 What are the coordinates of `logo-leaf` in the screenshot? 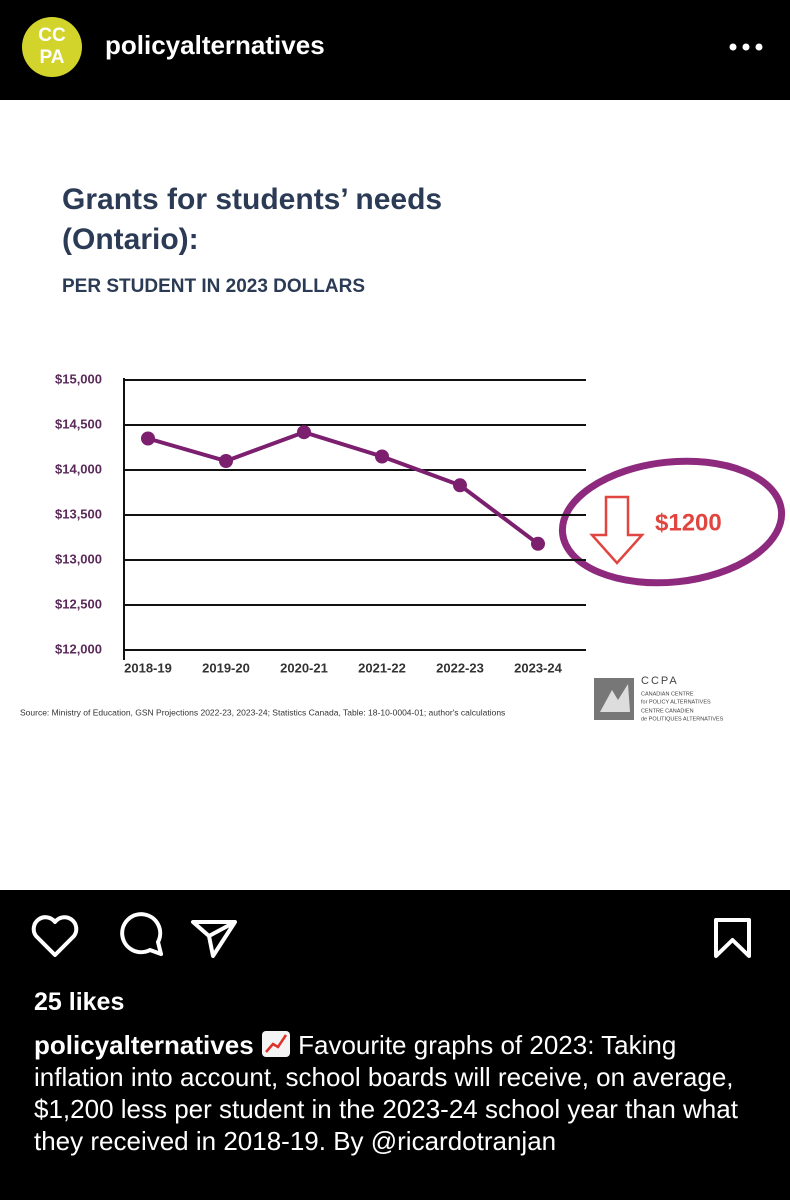 It's located at (615, 698).